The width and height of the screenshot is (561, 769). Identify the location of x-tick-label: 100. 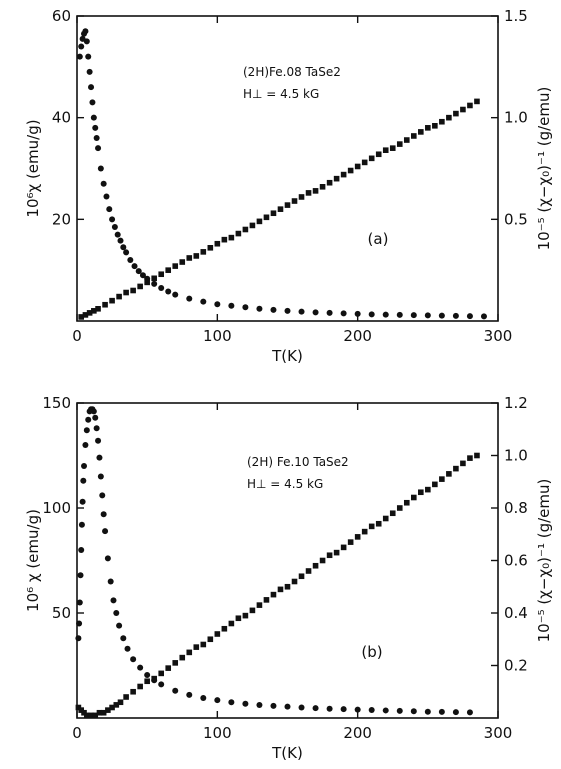
(217, 336).